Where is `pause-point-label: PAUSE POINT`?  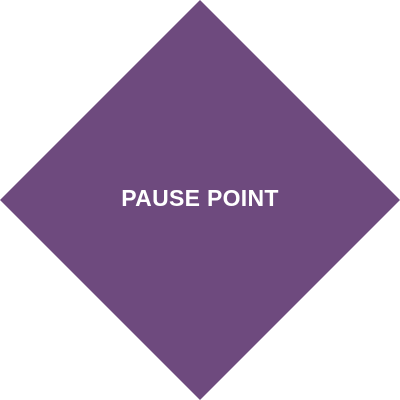
pause-point-label: PAUSE POINT is located at coordinates (200, 197).